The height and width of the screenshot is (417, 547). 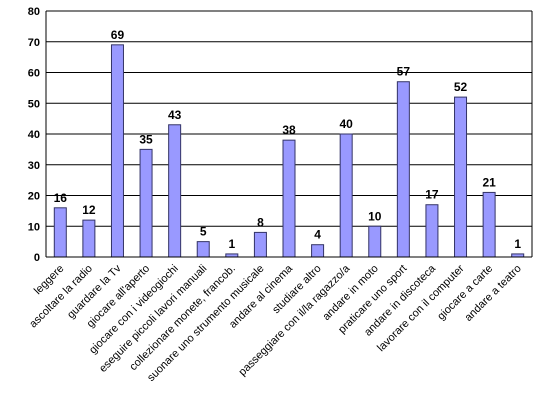 What do you see at coordinates (34, 104) in the screenshot?
I see `y-tick-label: 50` at bounding box center [34, 104].